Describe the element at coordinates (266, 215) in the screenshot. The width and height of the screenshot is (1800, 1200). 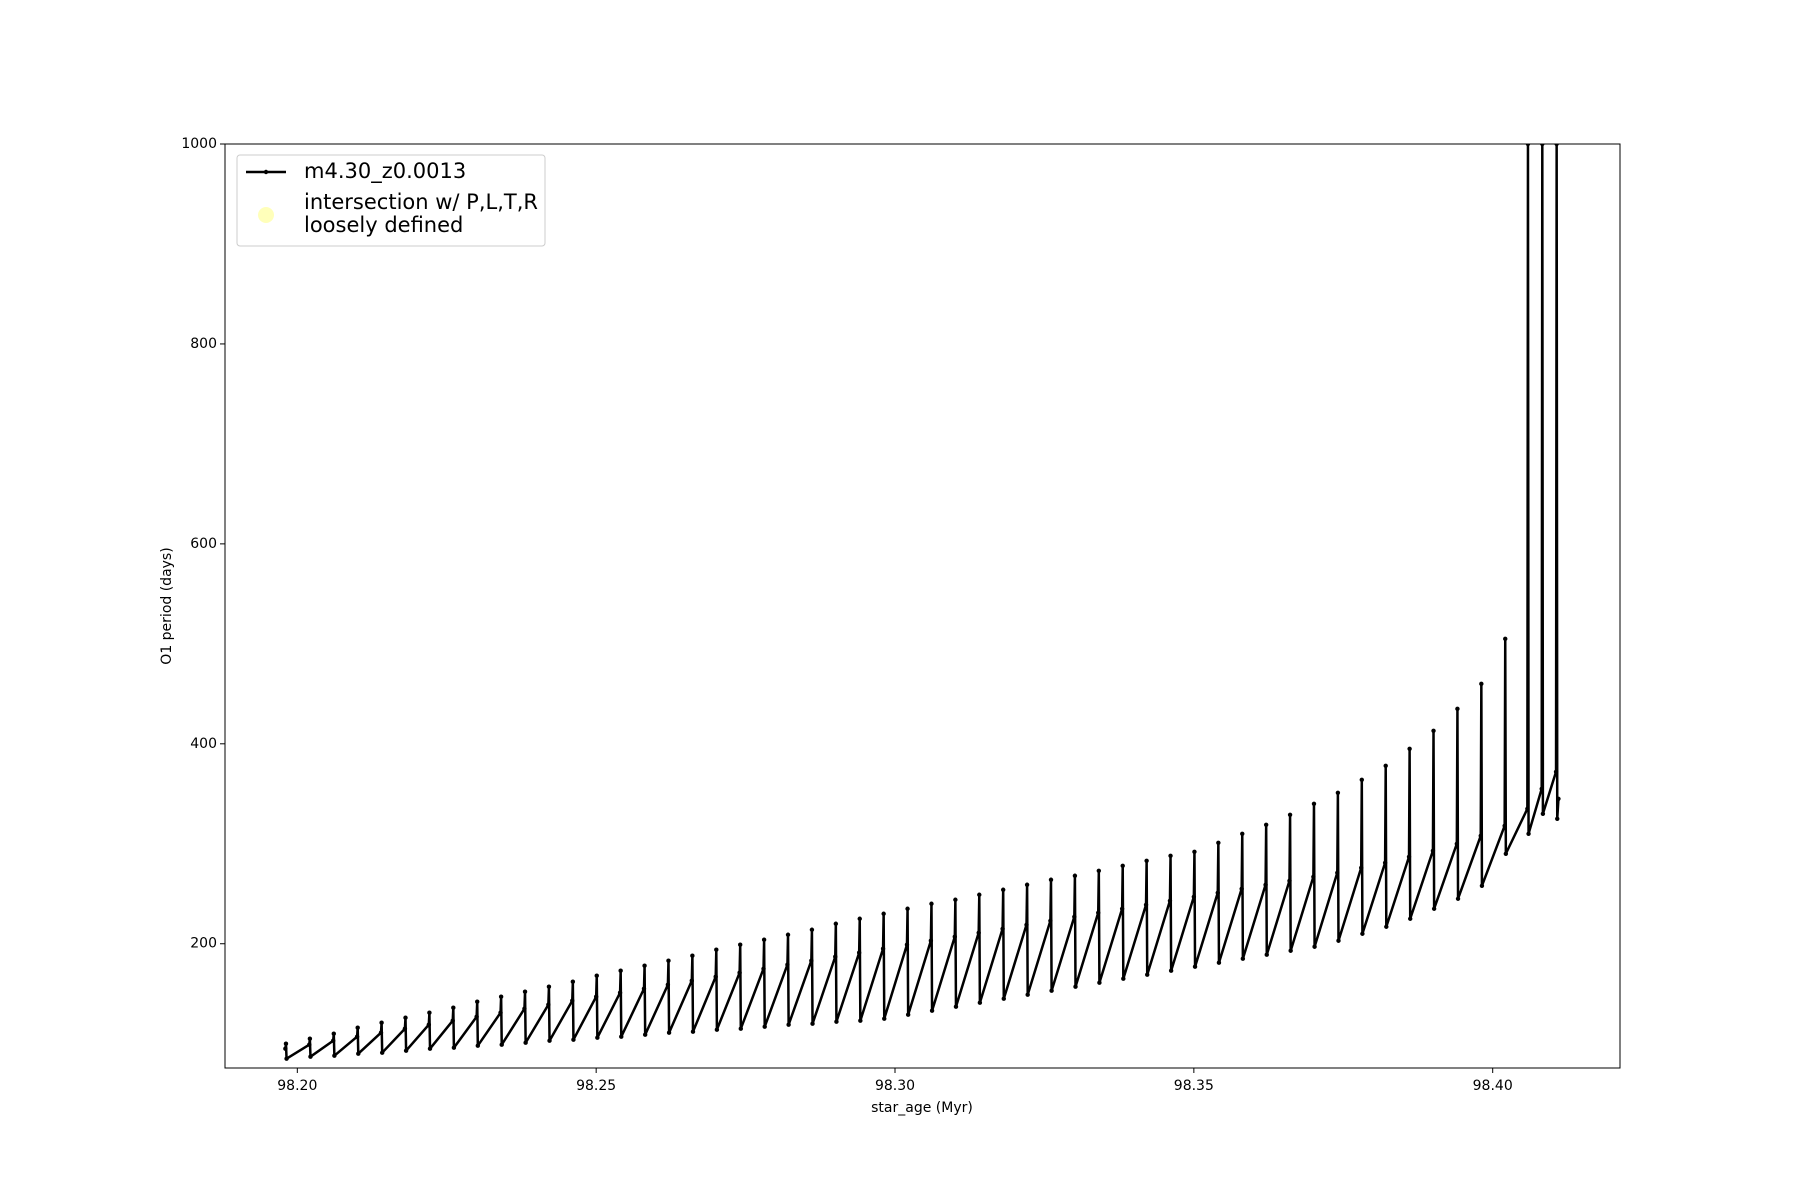
I see `legend-marker` at that location.